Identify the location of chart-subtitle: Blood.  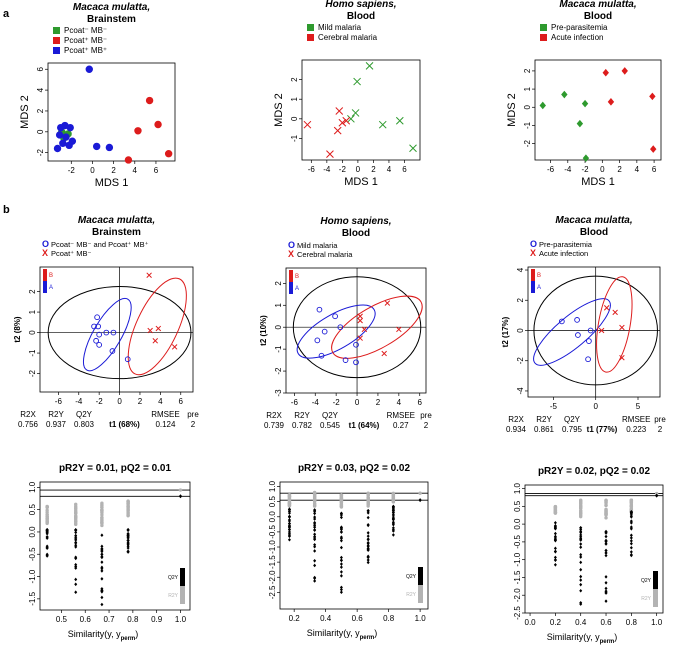
(356, 233).